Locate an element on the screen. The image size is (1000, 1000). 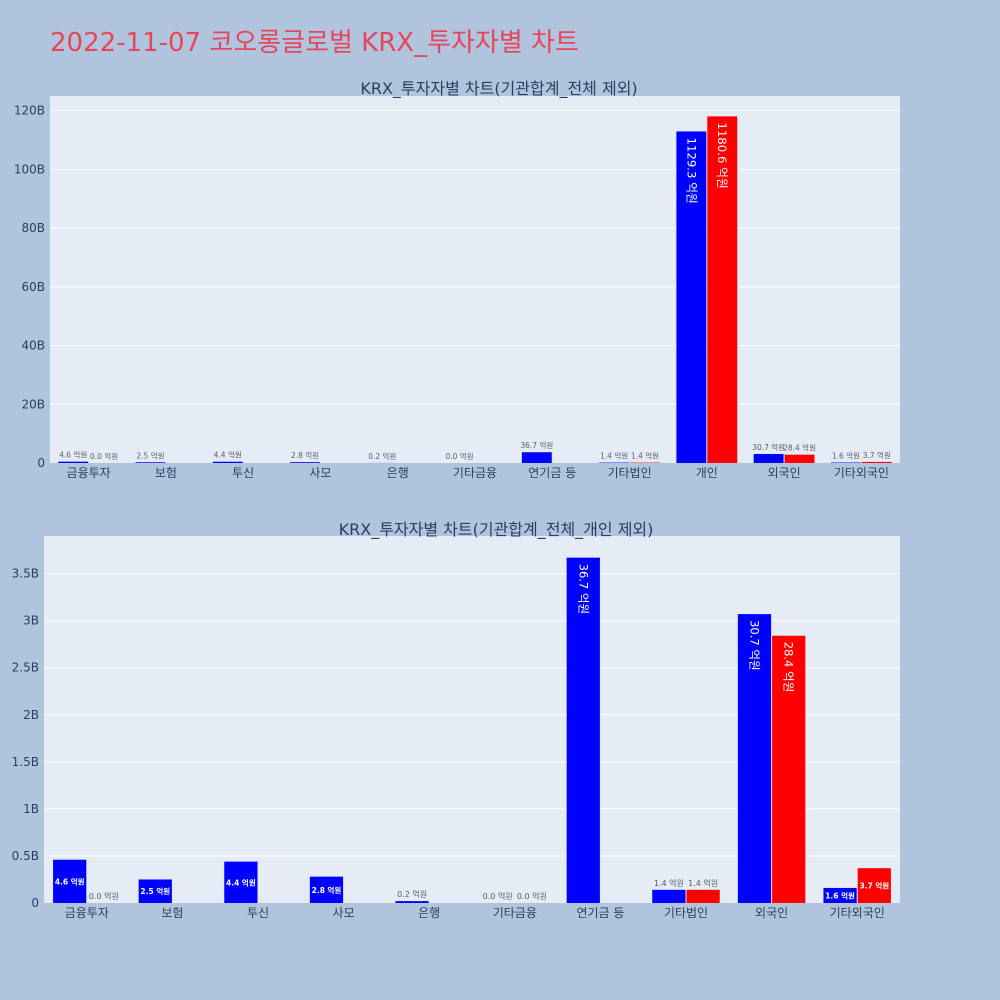
y-tick-label: 40B is located at coordinates (33, 346).